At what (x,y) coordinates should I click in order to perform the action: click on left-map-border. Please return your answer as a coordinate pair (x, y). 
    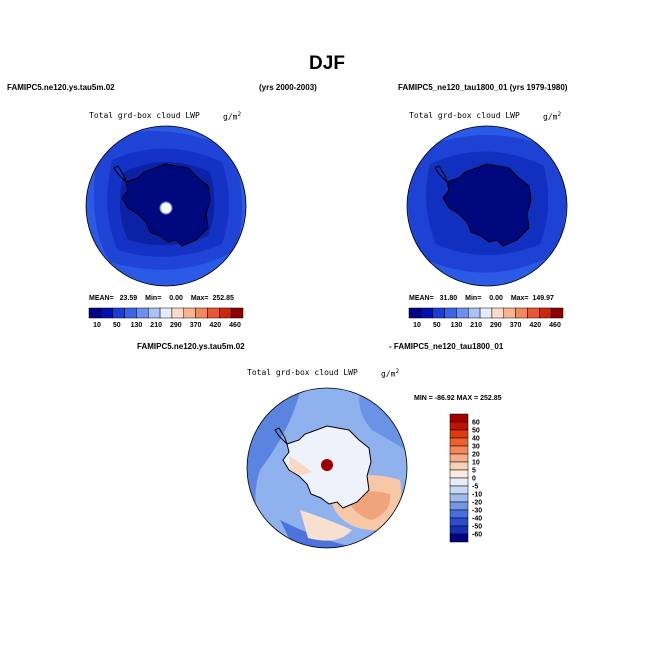
    Looking at the image, I should click on (166, 206).